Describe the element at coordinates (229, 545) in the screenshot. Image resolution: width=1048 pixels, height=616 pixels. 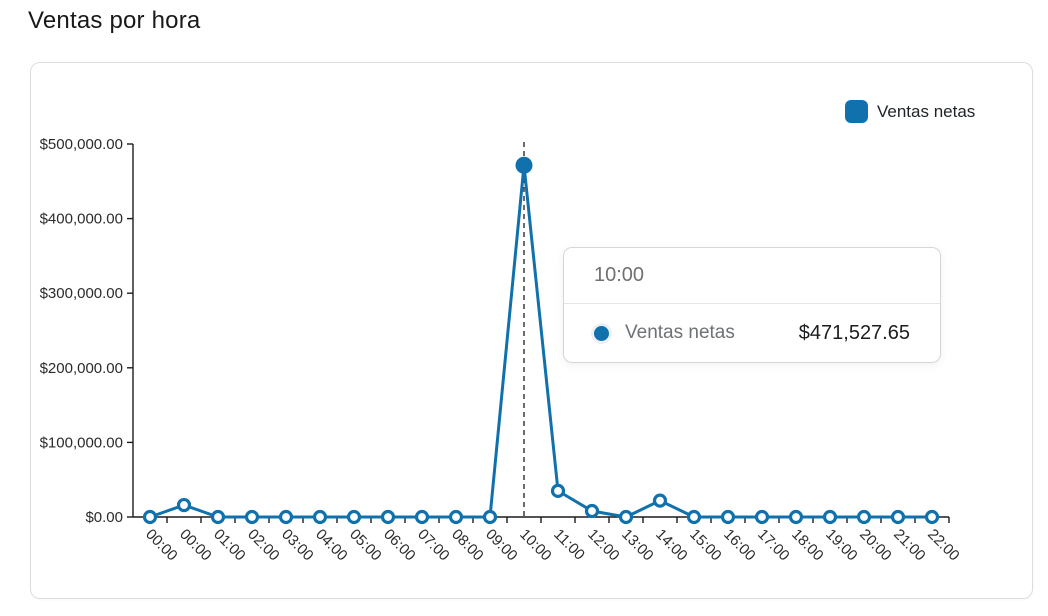
I see `x-axis-tick-label: 01:00` at that location.